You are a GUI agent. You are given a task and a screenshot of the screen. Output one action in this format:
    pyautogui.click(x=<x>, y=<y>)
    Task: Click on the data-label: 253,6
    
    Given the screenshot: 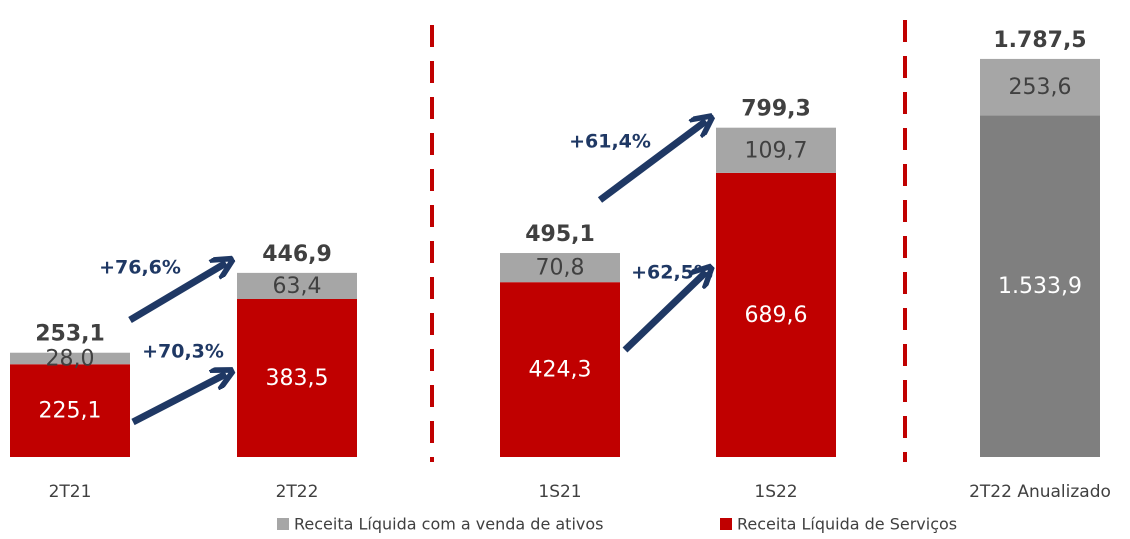 What is the action you would take?
    pyautogui.click(x=1040, y=87)
    